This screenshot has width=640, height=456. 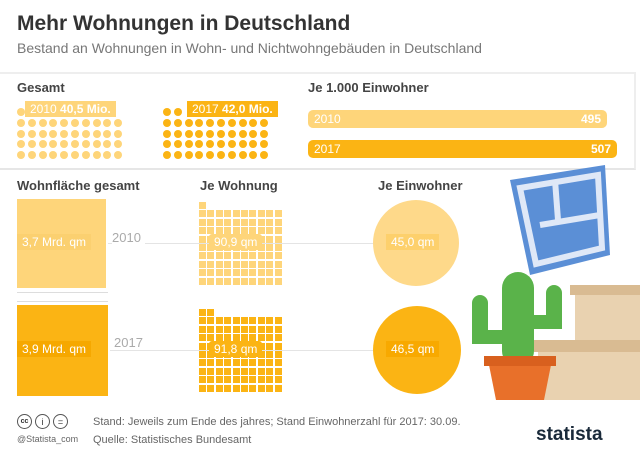 I want to click on je-einwohner-heading: Je Einwohner, so click(x=420, y=185).